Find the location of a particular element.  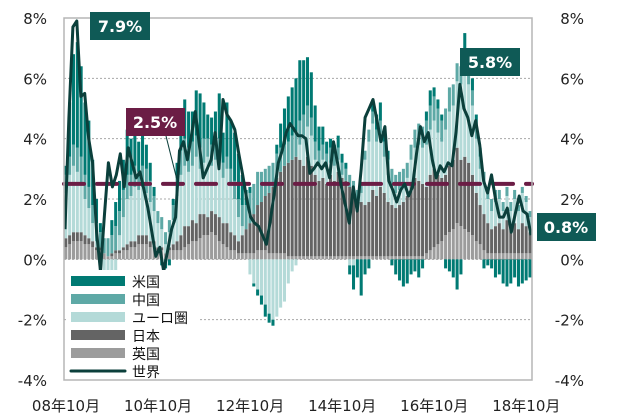

legend-item-us: 米国 is located at coordinates (115, 283).